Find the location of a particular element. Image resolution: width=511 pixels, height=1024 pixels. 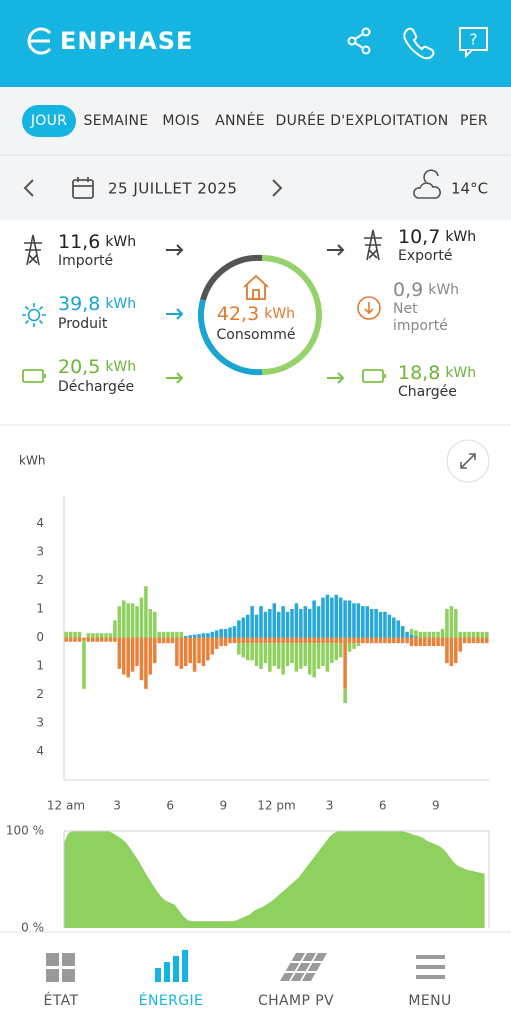

nav-item: CHAMP PV is located at coordinates (296, 1001).